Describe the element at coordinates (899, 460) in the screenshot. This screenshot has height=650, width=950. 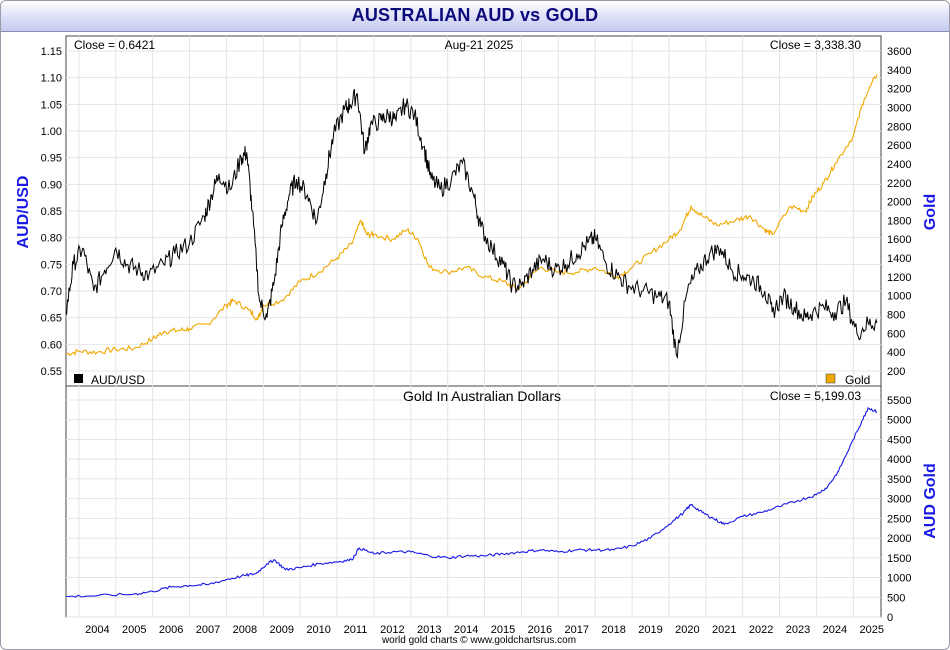
I see `y-right-tick-label-bottom: 4000` at that location.